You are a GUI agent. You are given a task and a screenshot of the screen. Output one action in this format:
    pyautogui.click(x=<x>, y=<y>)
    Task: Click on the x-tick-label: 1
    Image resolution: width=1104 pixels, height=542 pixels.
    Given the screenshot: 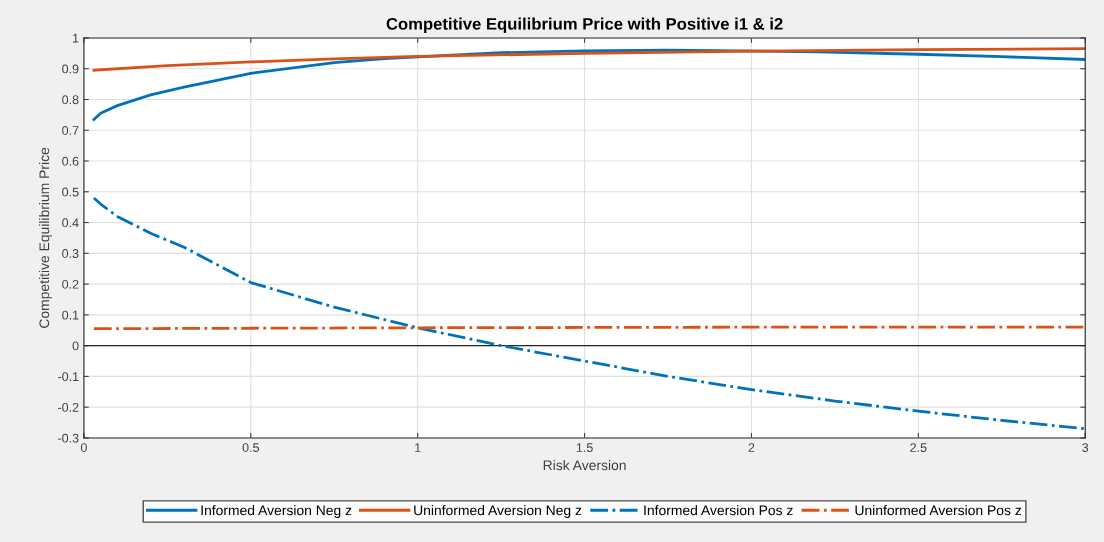 What is the action you would take?
    pyautogui.click(x=418, y=447)
    